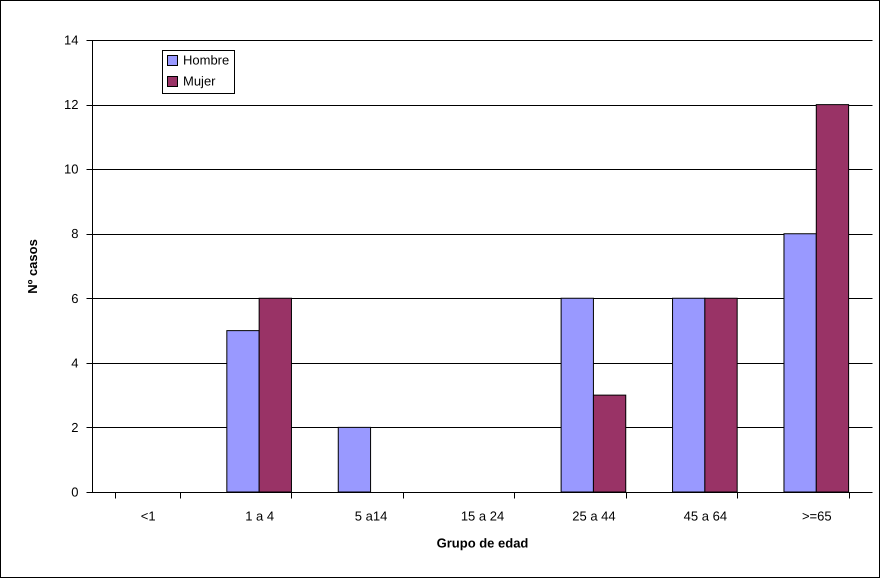  Describe the element at coordinates (71, 40) in the screenshot. I see `y-tick-label: 14` at that location.